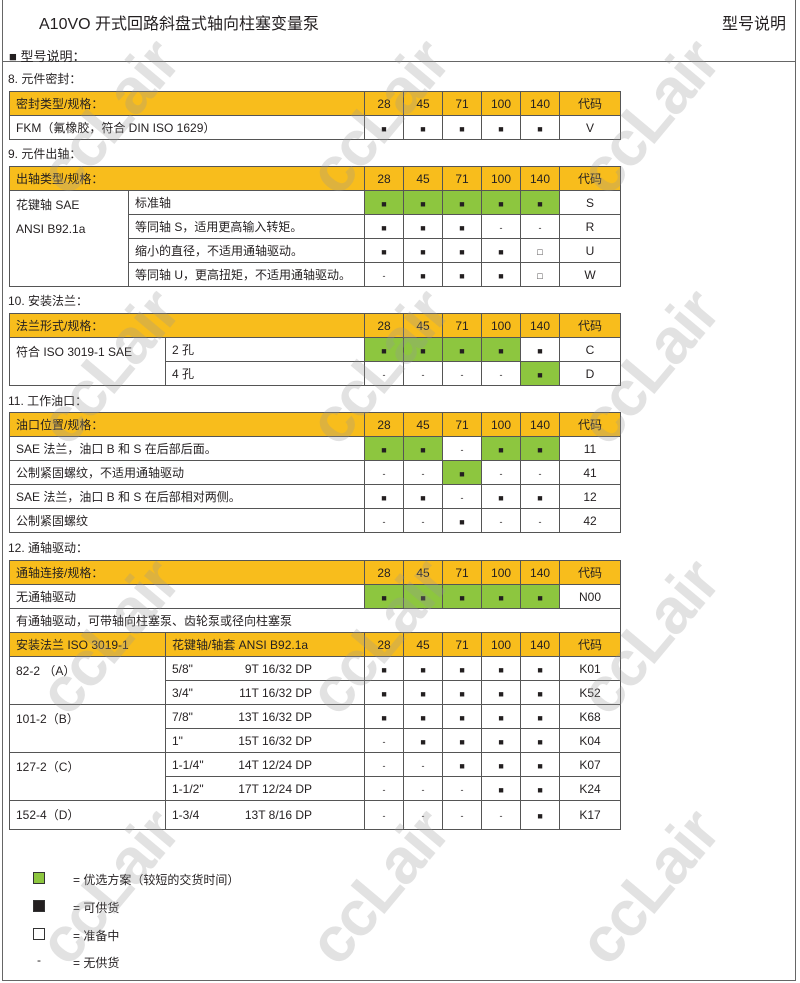  Describe the element at coordinates (69, 238) in the screenshot. I see `row-group-label: 花键轴 SAE ANSI B92.1a` at that location.